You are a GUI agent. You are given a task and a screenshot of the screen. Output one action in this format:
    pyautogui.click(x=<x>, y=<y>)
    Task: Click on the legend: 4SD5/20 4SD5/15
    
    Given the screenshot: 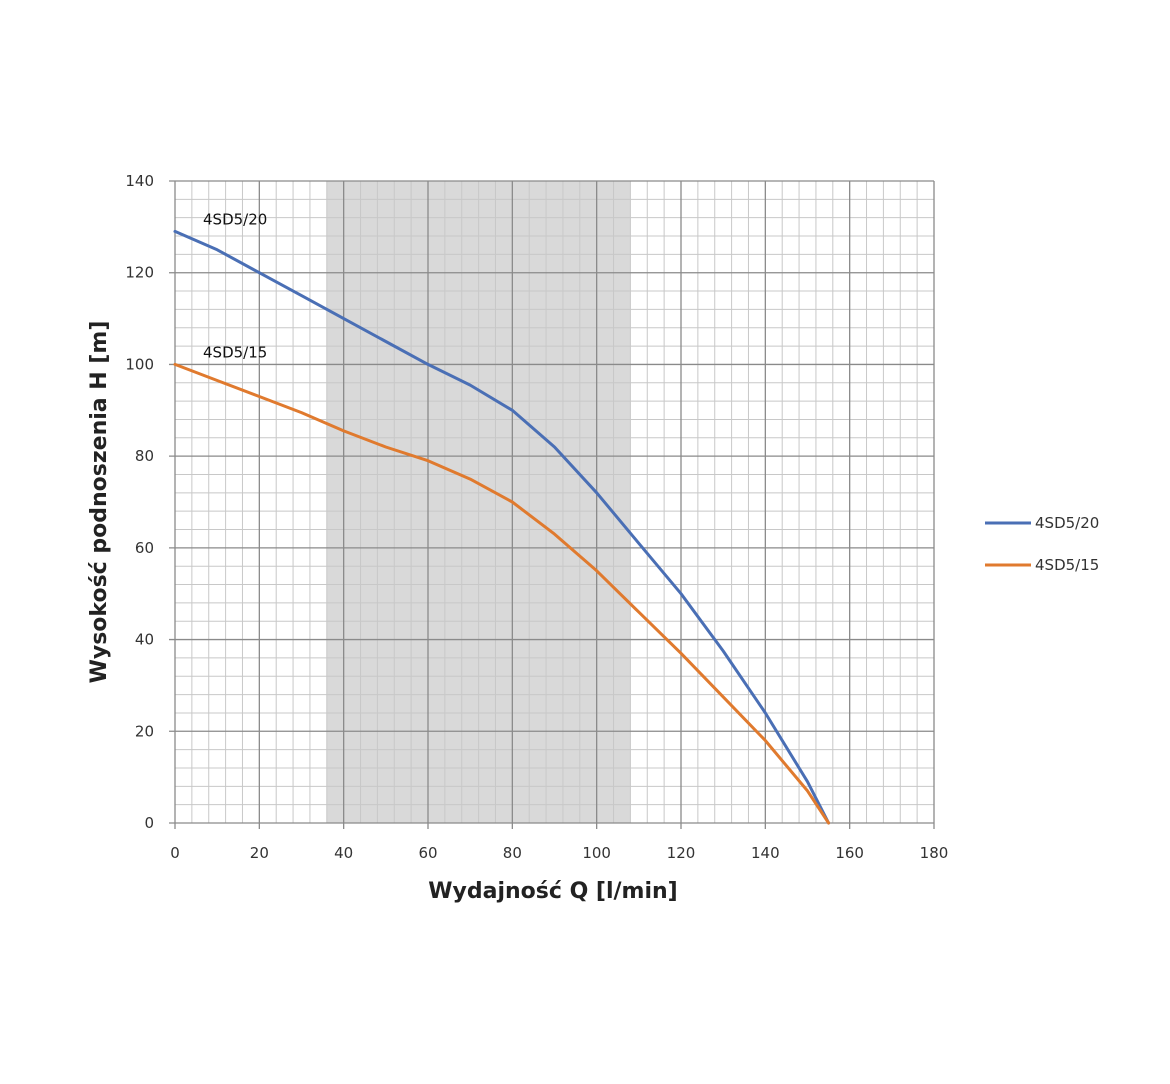 What is the action you would take?
    pyautogui.click(x=1042, y=544)
    